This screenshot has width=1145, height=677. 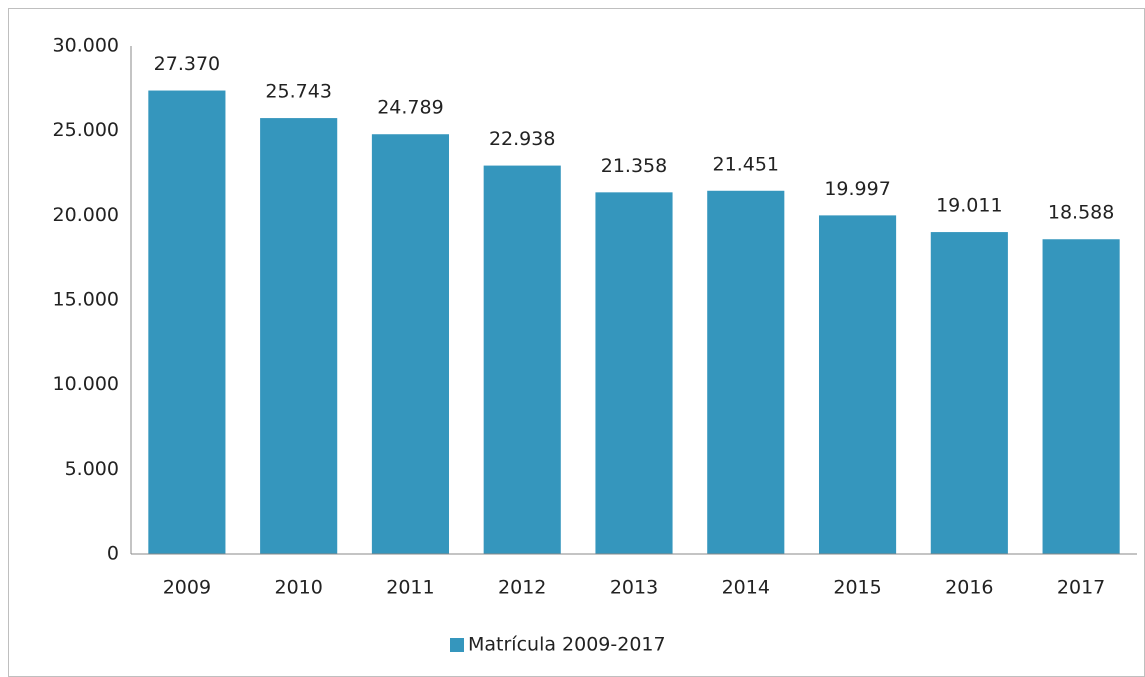 I want to click on x-tick-label: 2017, so click(x=1081, y=588).